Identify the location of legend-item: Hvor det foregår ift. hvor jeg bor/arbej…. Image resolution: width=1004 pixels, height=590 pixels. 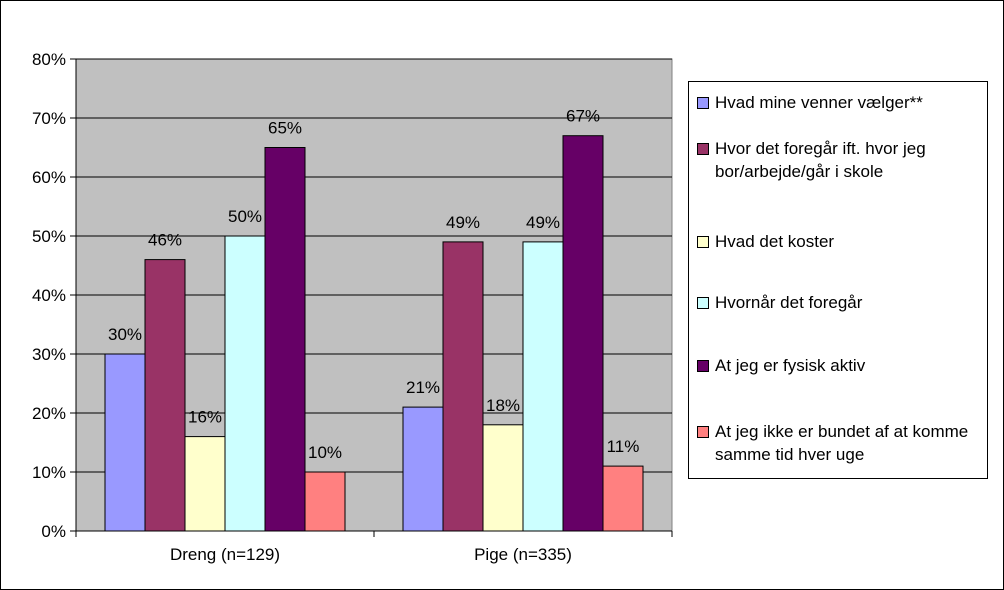
(840, 160).